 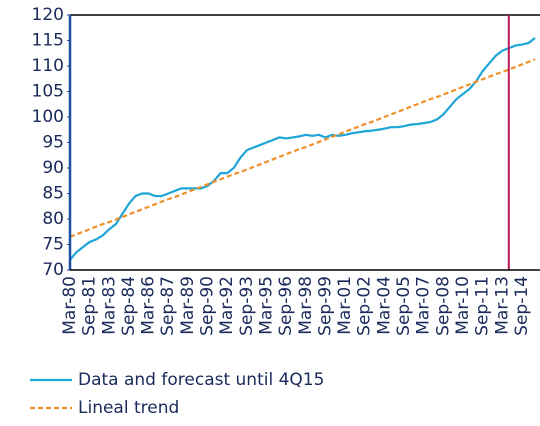 I want to click on x-tick-label: Sep-90, so click(x=208, y=306).